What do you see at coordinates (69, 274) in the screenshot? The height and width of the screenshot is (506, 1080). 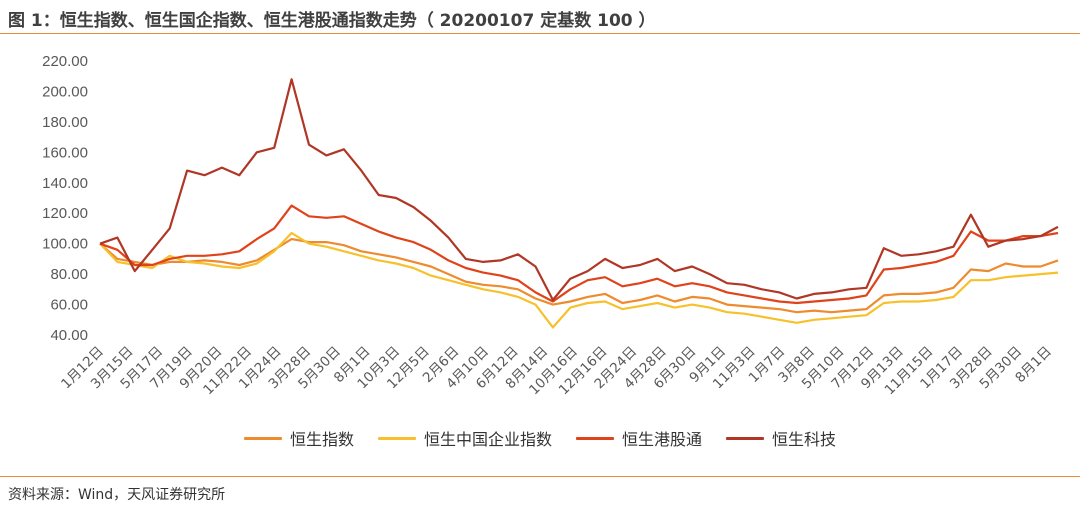 I see `y-tick-label: 80.00` at bounding box center [69, 274].